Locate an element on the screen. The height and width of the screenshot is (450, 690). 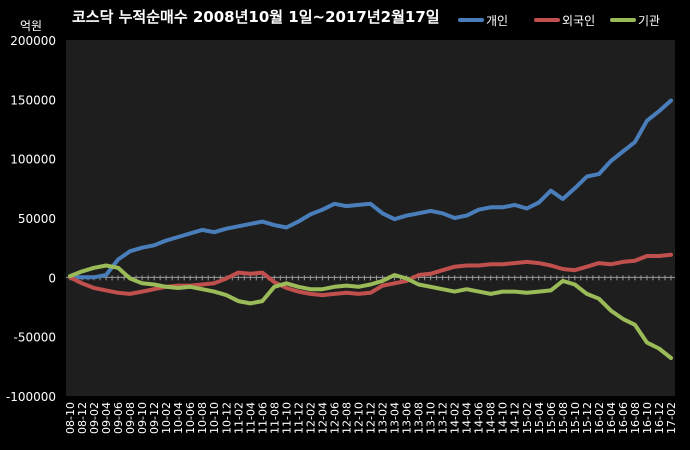
y-axis-unit-label: 억원 is located at coordinates (31, 26).